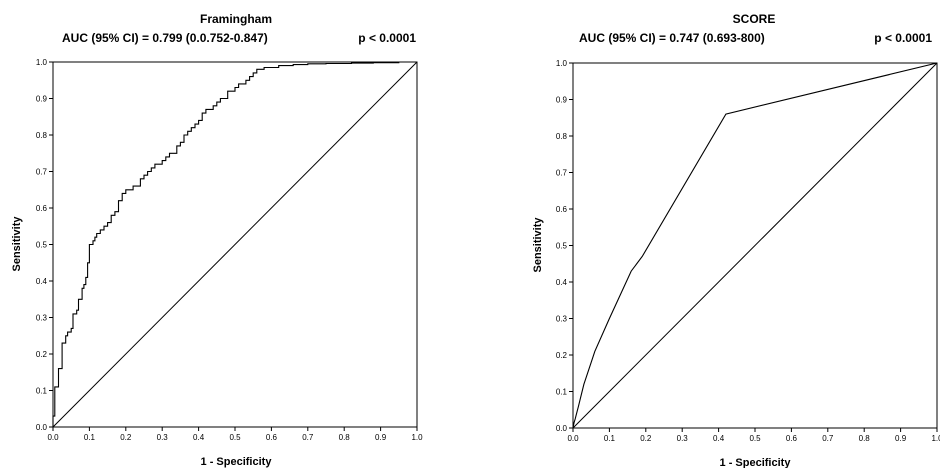 The image size is (940, 468). Describe the element at coordinates (165, 38) in the screenshot. I see `chart-subtitle: AUC (95% CI) = 0.799 (0.0.752-0.847)` at that location.